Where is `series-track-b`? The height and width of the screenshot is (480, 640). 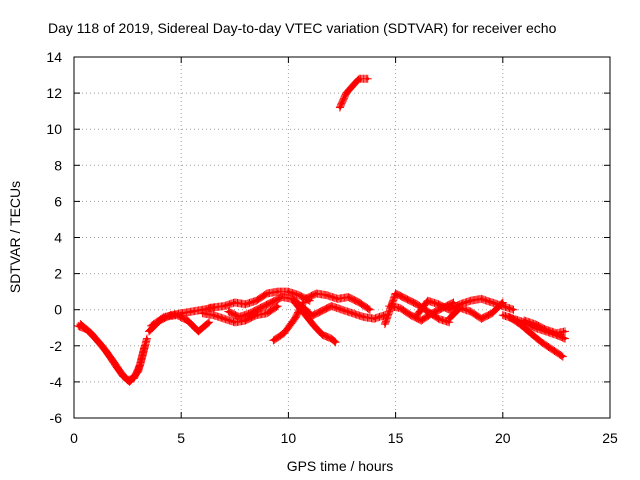 series-track-b is located at coordinates (113, 352).